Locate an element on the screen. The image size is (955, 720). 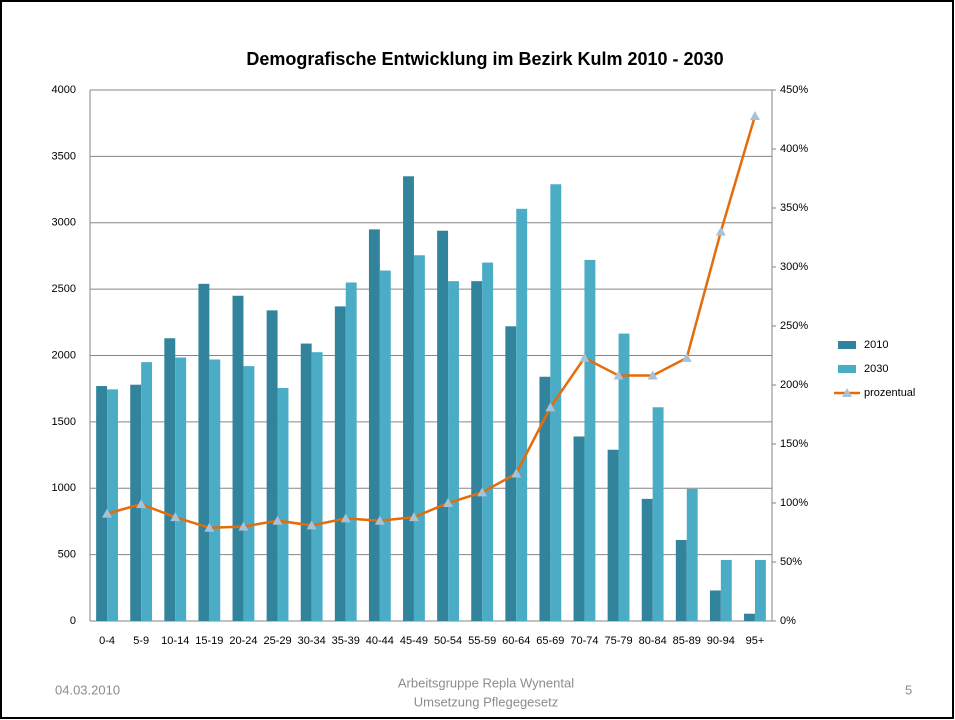
x-tick-label: 60-64 is located at coordinates (516, 641).